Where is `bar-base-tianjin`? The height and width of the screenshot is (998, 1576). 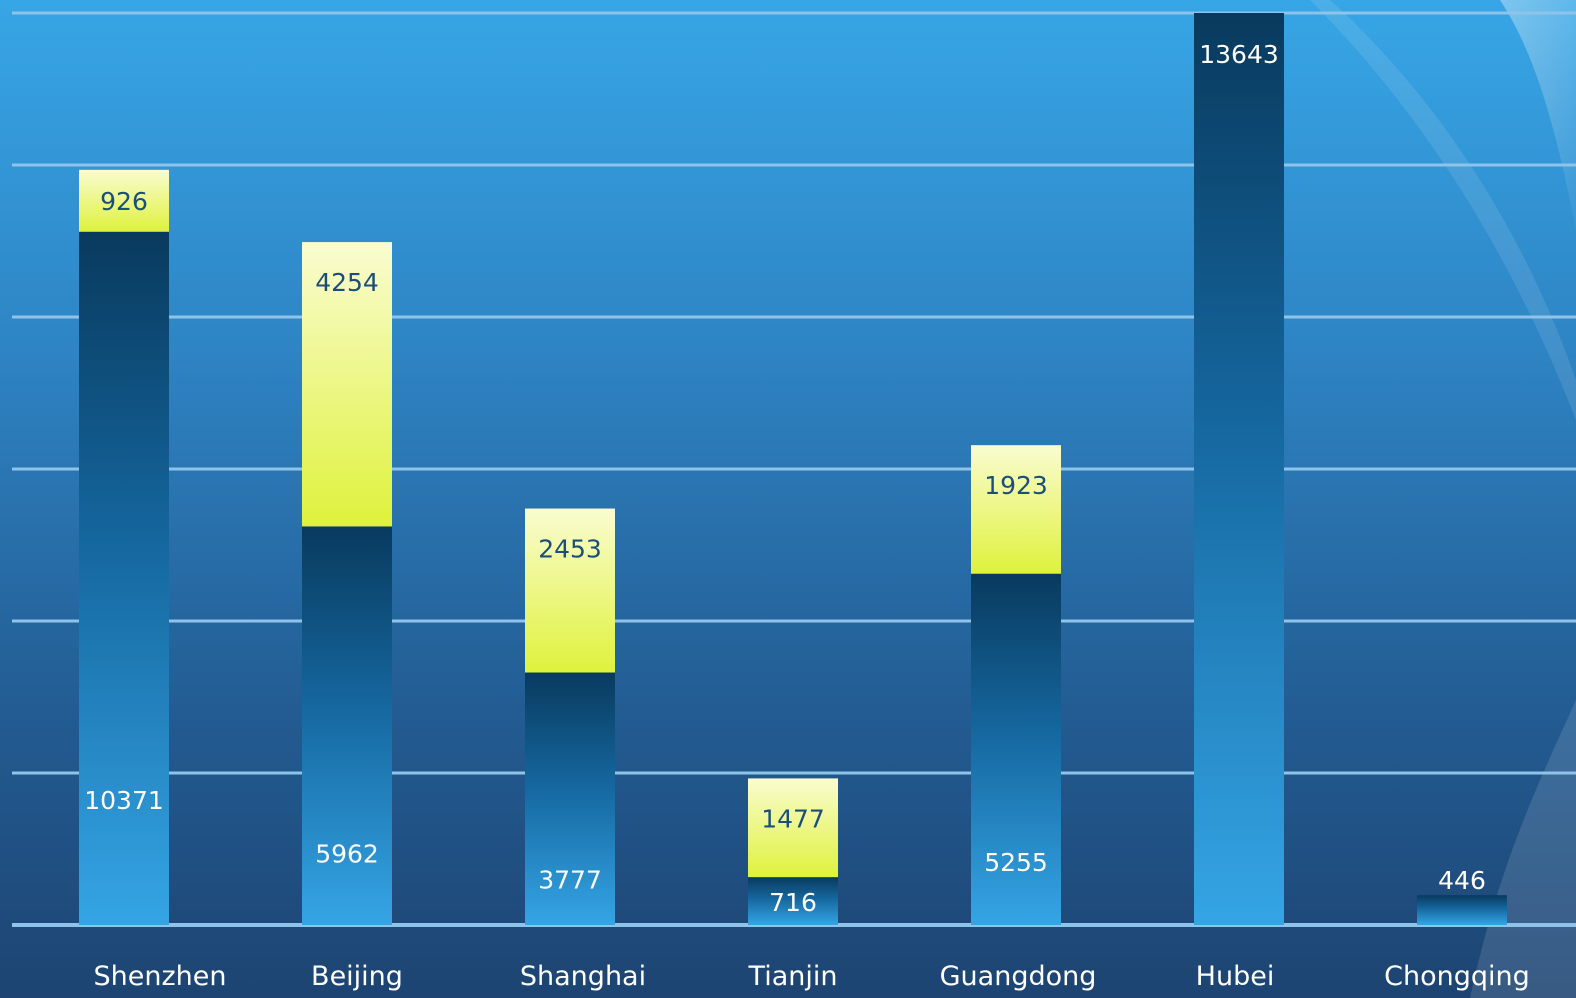 bar-base-tianjin is located at coordinates (793, 901).